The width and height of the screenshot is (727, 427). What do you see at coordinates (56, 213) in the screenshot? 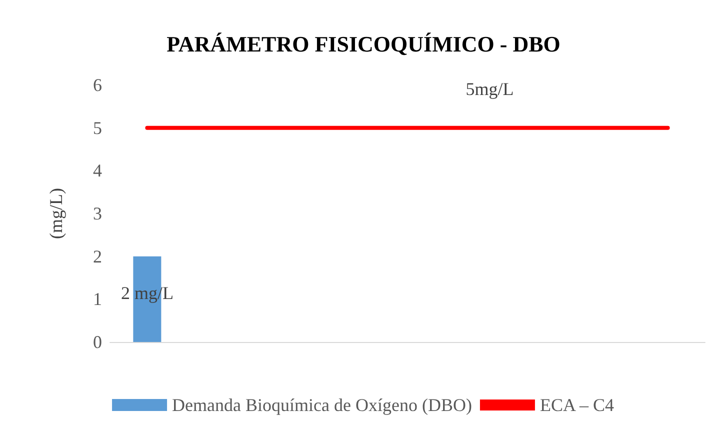
I see `y-axis-title: (mg/L)` at bounding box center [56, 213].